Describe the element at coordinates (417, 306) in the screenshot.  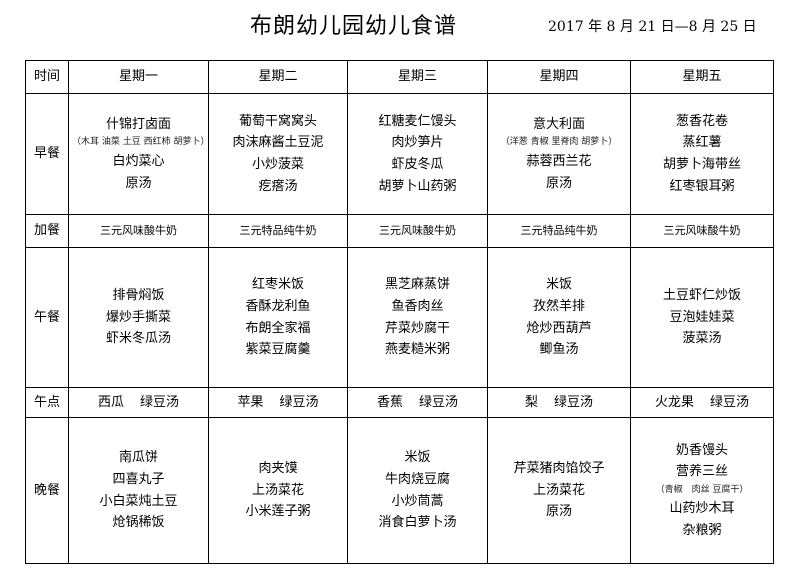
I see `menu-item: 鱼香肉丝` at that location.